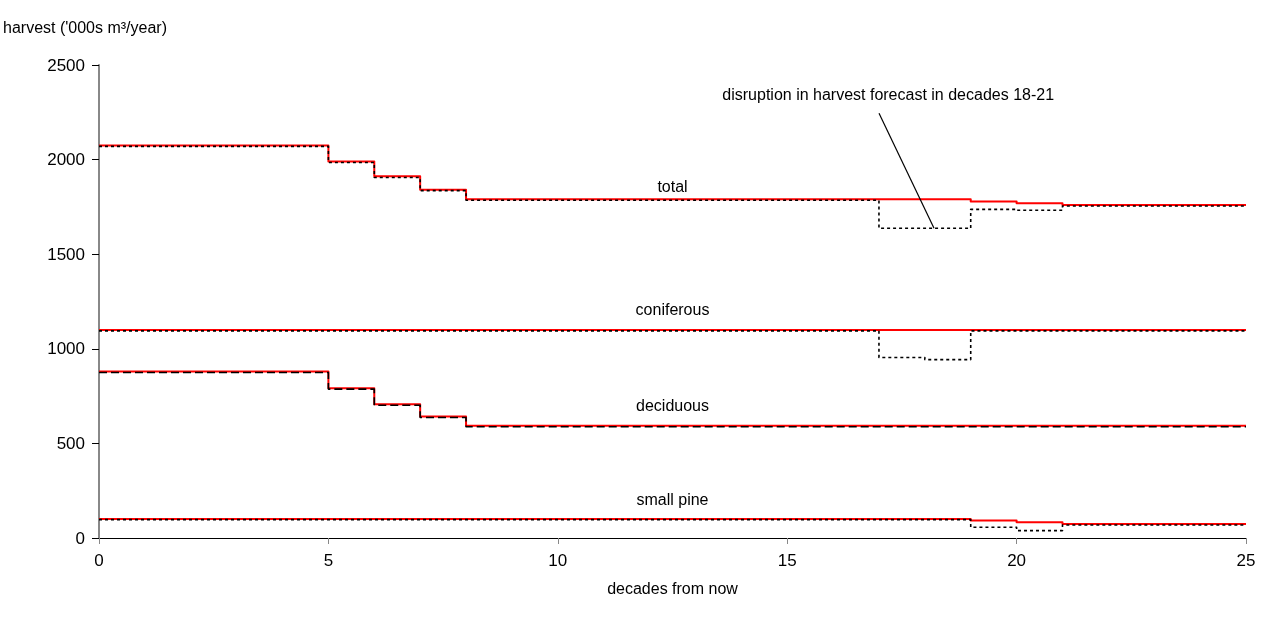  Describe the element at coordinates (888, 94) in the screenshot. I see `annotation: disruption in harvest forecast in decades 18-21` at that location.